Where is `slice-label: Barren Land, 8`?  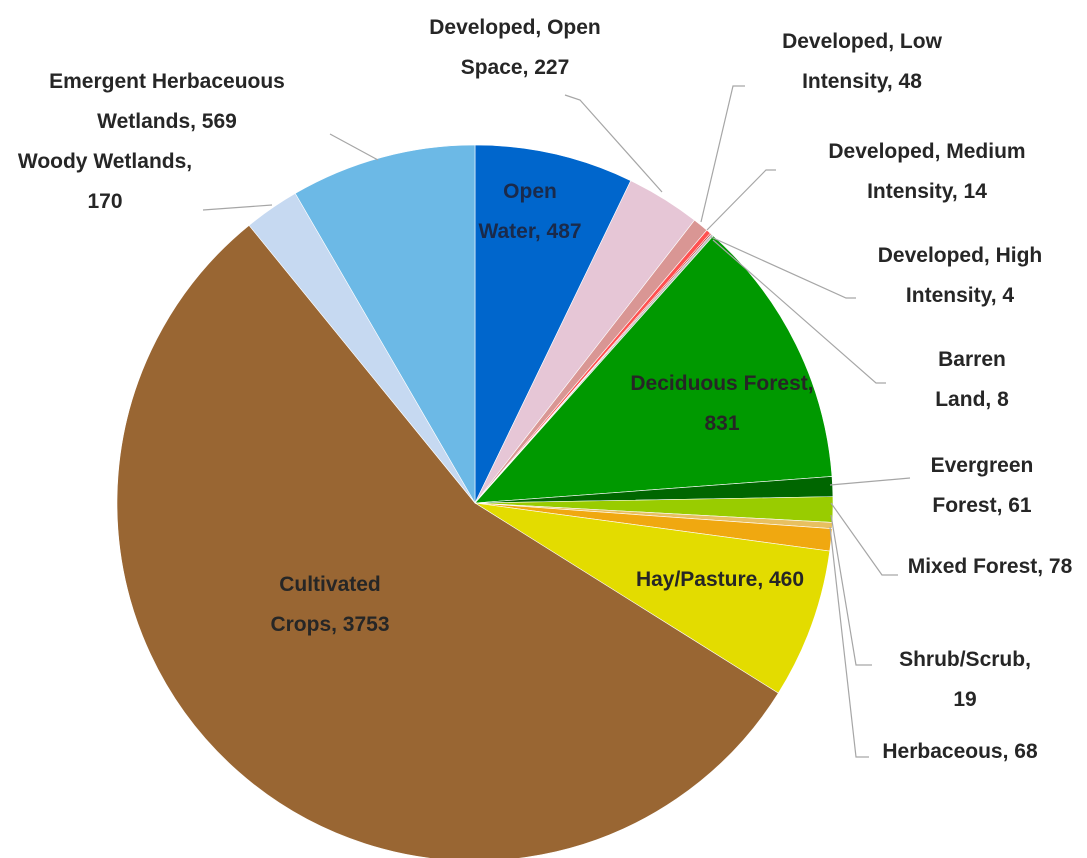 slice-label: Barren Land, 8 is located at coordinates (972, 379).